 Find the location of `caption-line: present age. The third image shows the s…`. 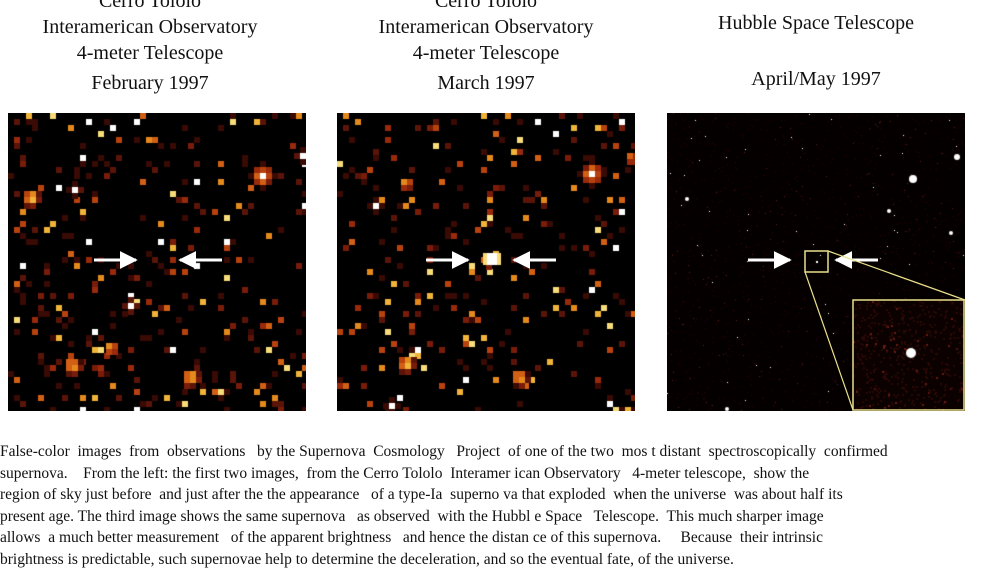

caption-line: present age. The third image shows the s… is located at coordinates (500, 517).